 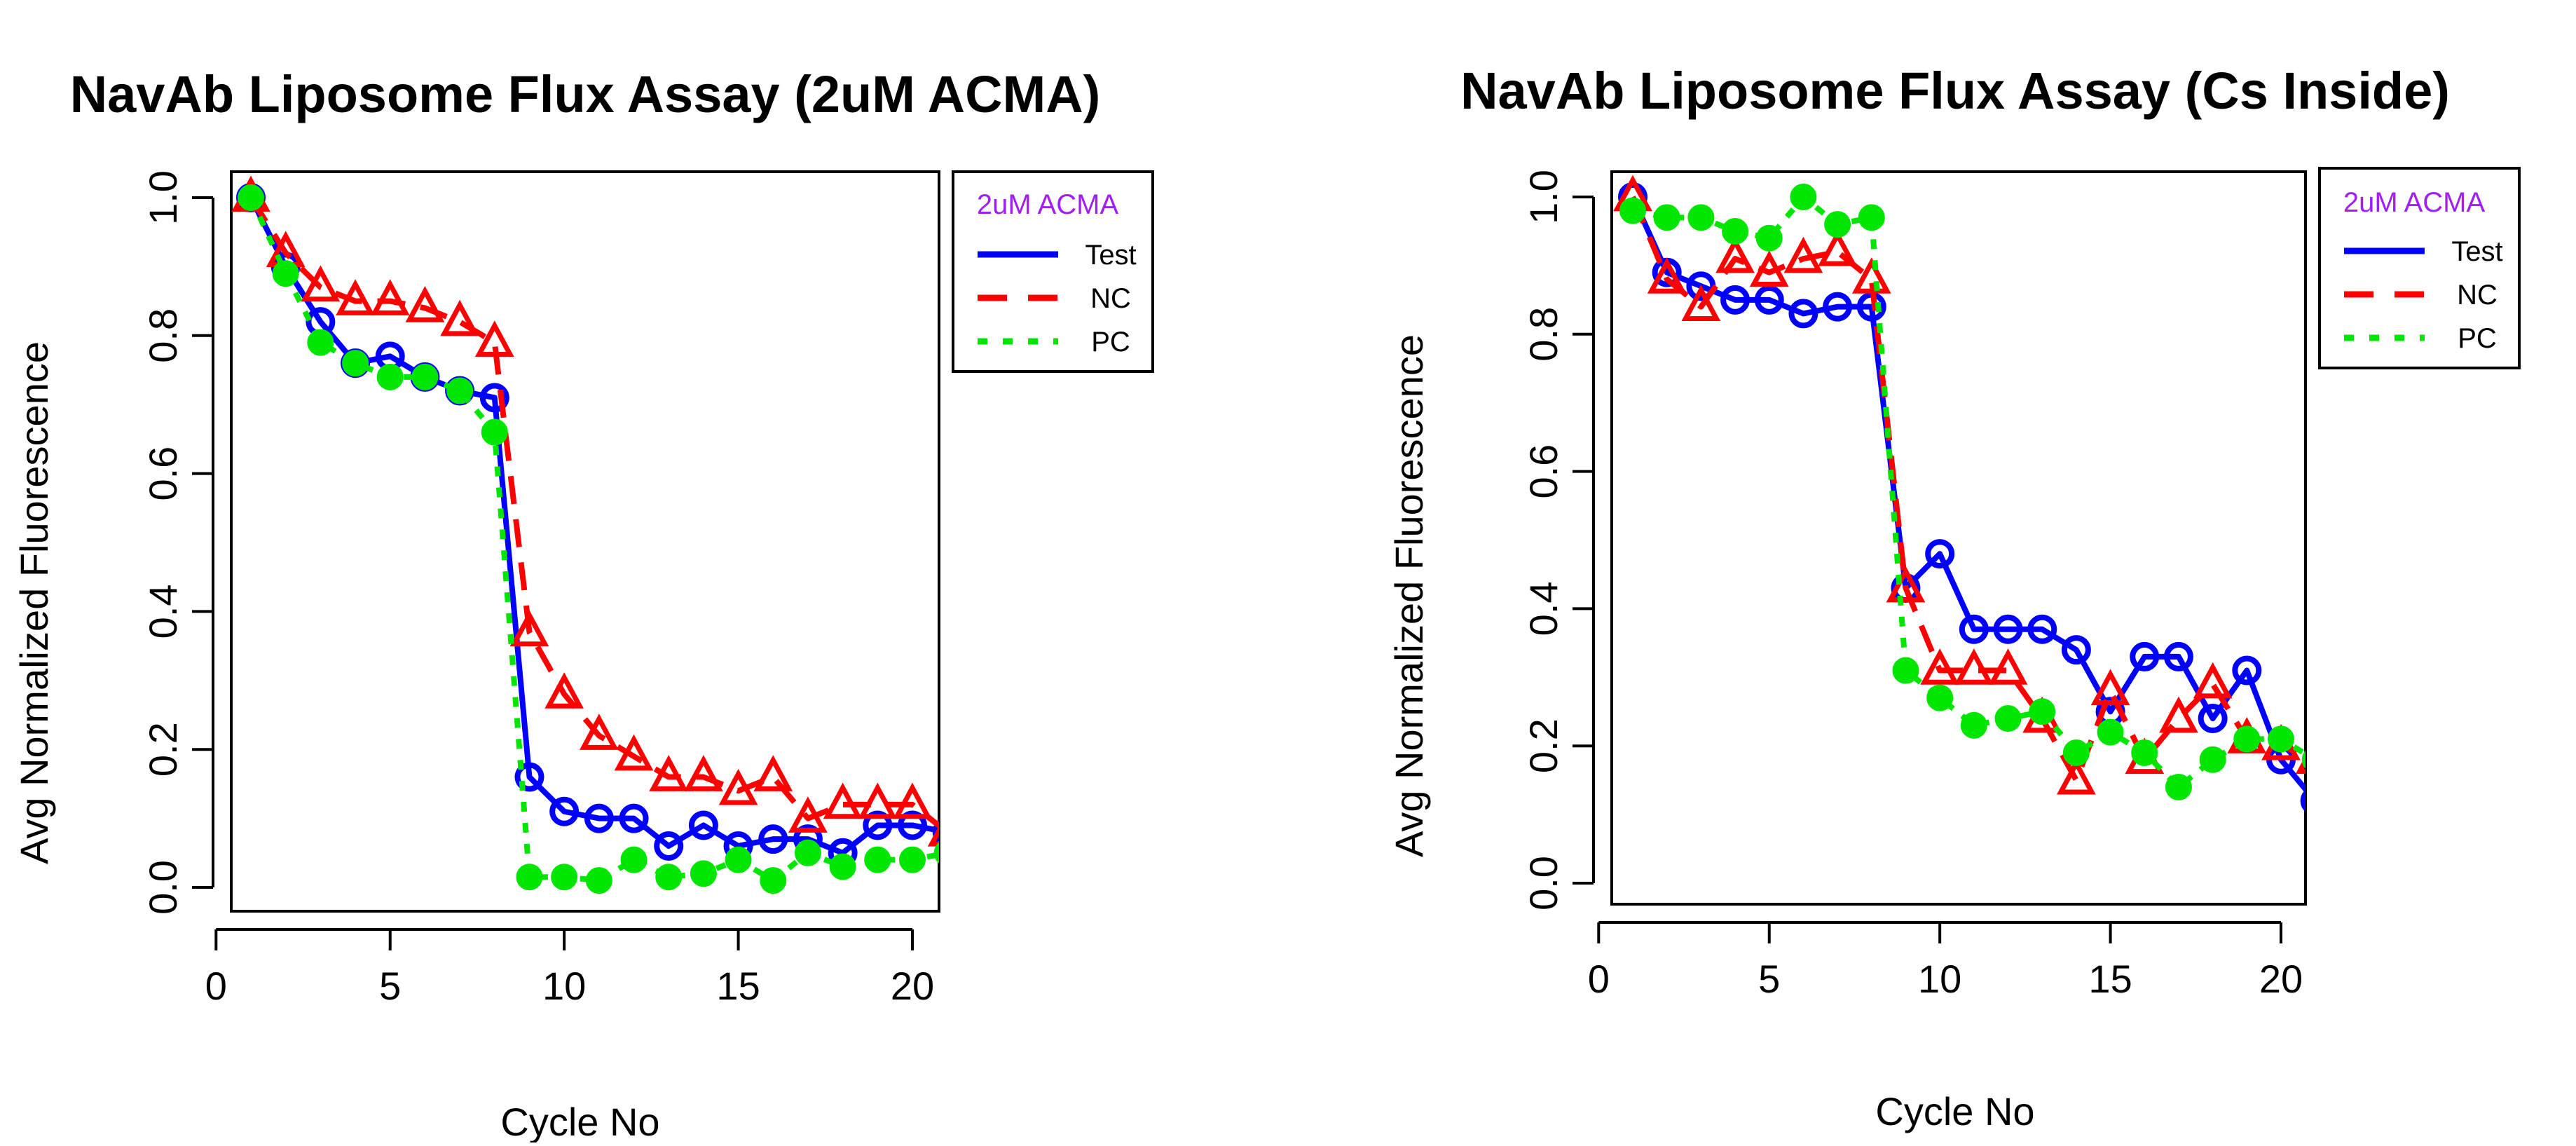 What do you see at coordinates (738, 986) in the screenshot?
I see `x-tick-label: 15` at bounding box center [738, 986].